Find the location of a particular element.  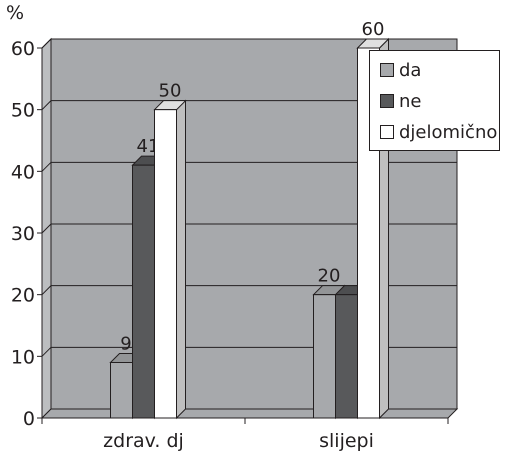

x-tick-label: slijepi is located at coordinates (346, 441).